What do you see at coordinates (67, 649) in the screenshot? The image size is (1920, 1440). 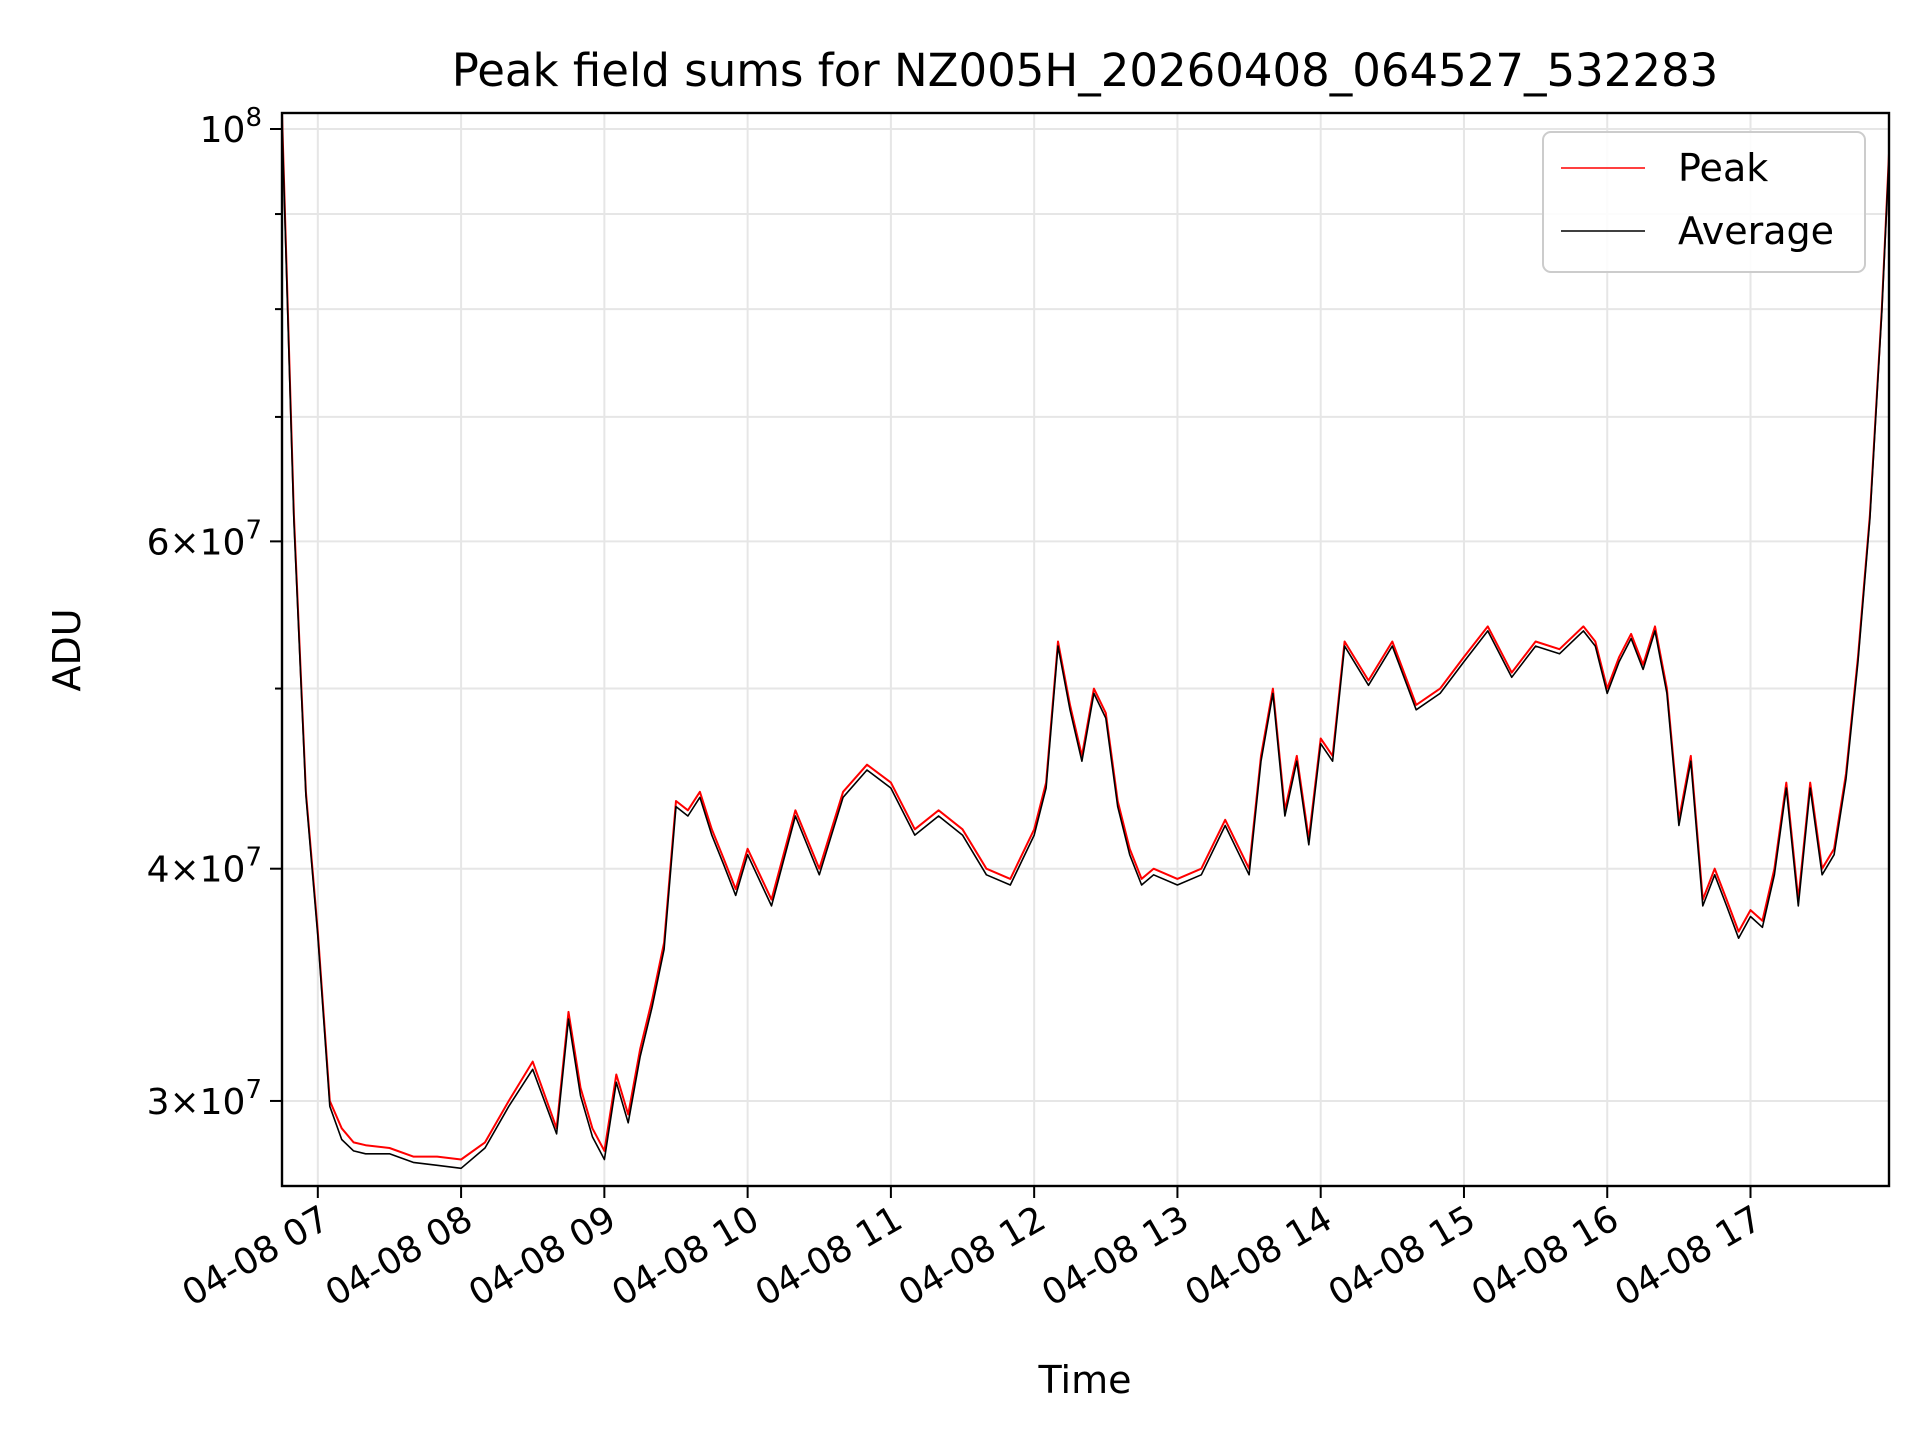 I see `y-axis-label: ADU` at bounding box center [67, 649].